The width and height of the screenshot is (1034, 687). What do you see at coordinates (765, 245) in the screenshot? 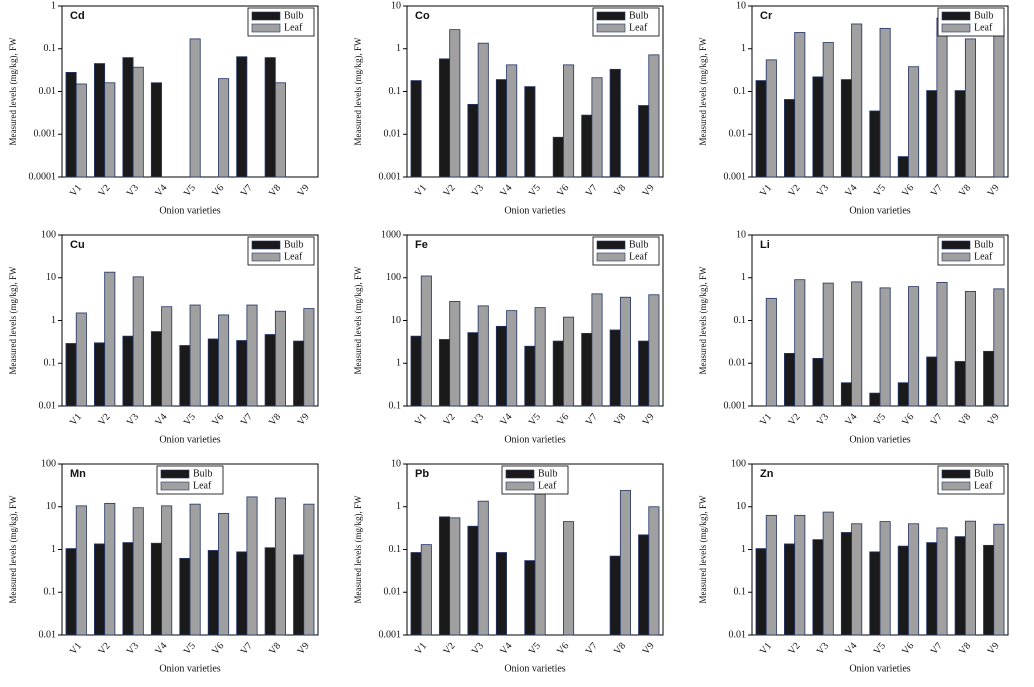
I see `panel-title: Li` at bounding box center [765, 245].